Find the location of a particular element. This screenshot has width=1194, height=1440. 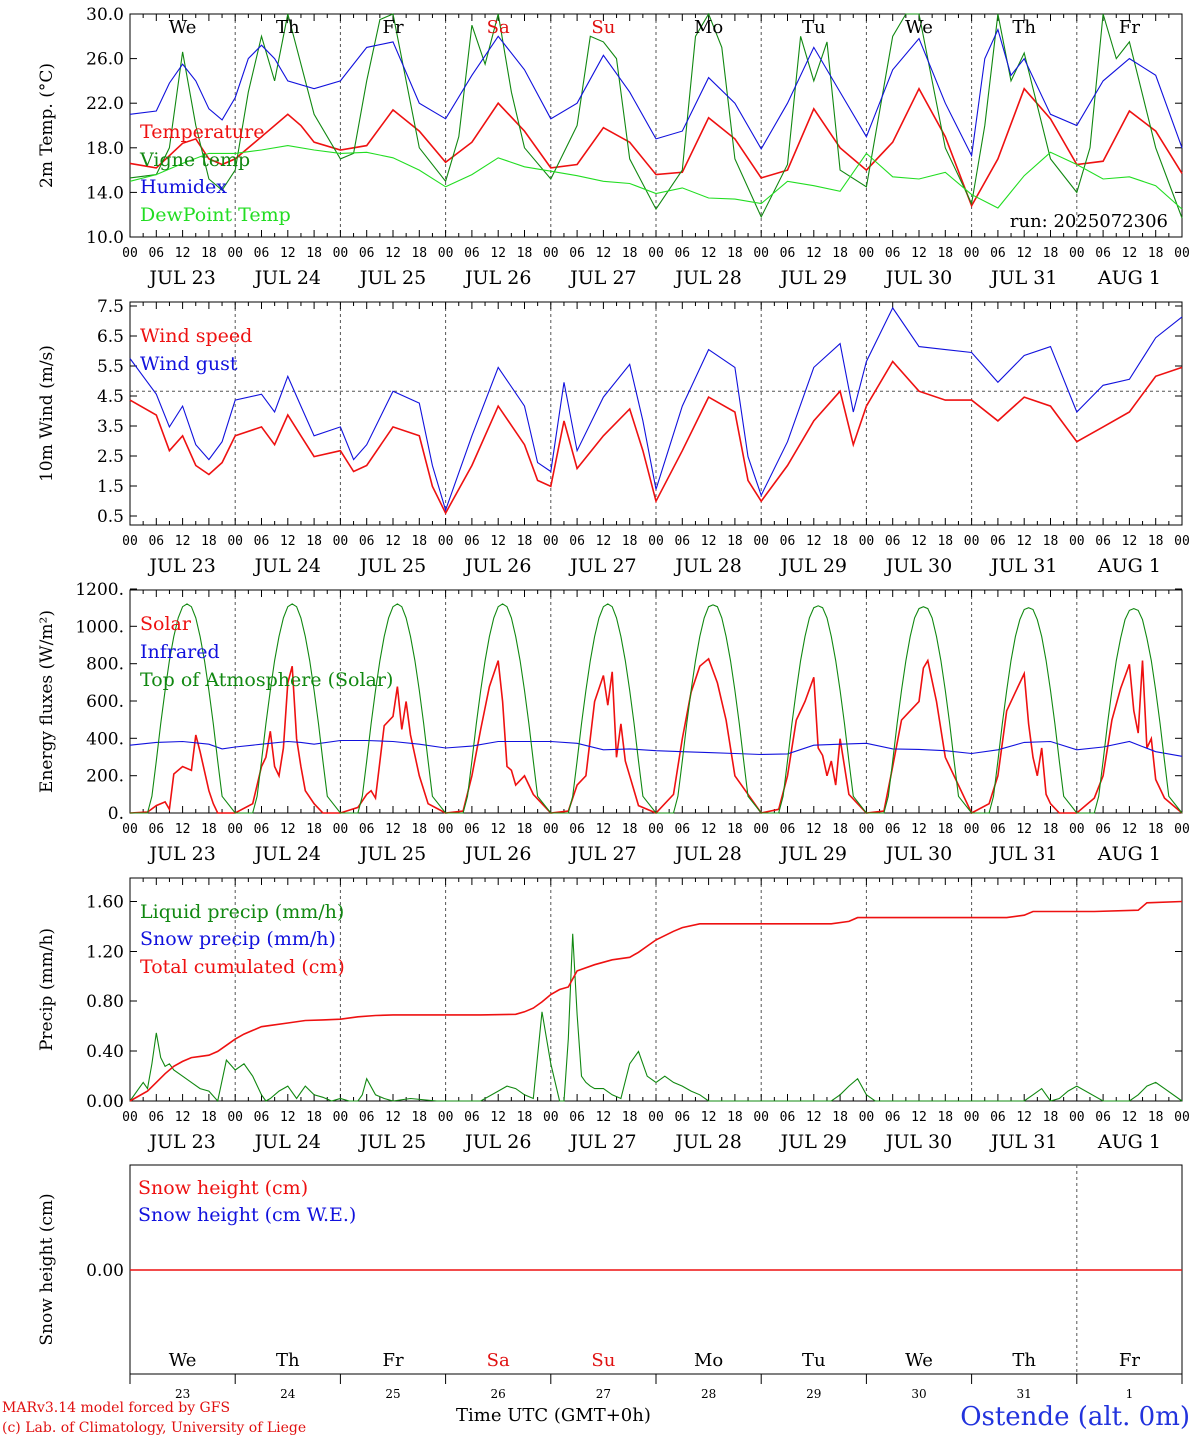

y-tick-label: 0.80 is located at coordinates (105, 1002).